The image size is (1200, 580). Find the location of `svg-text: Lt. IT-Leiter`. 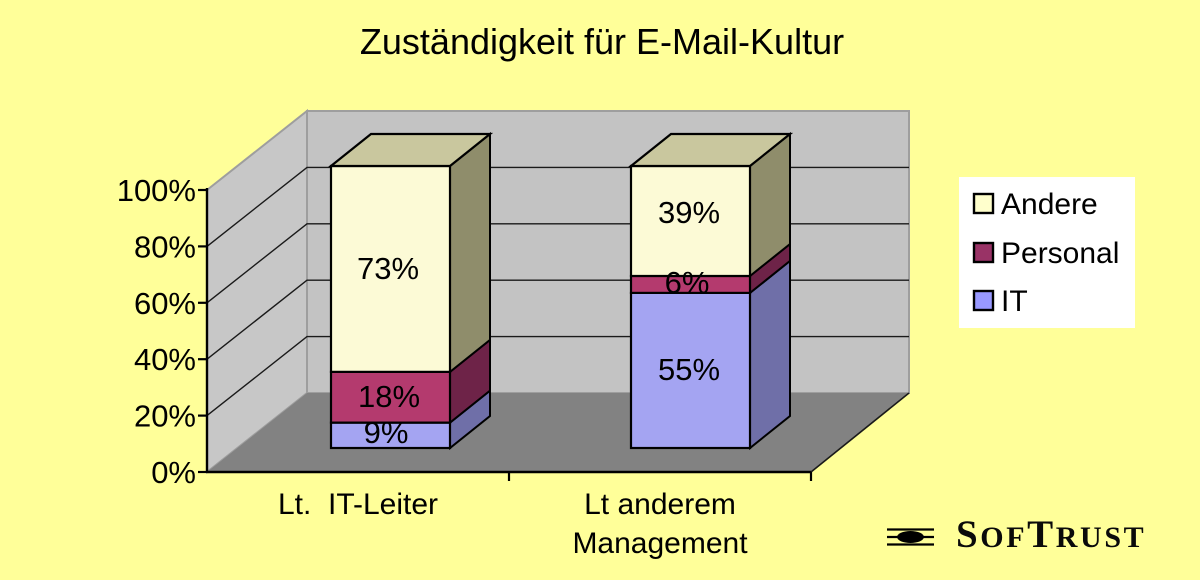

svg-text: Lt. IT-Leiter is located at coordinates (358, 504).